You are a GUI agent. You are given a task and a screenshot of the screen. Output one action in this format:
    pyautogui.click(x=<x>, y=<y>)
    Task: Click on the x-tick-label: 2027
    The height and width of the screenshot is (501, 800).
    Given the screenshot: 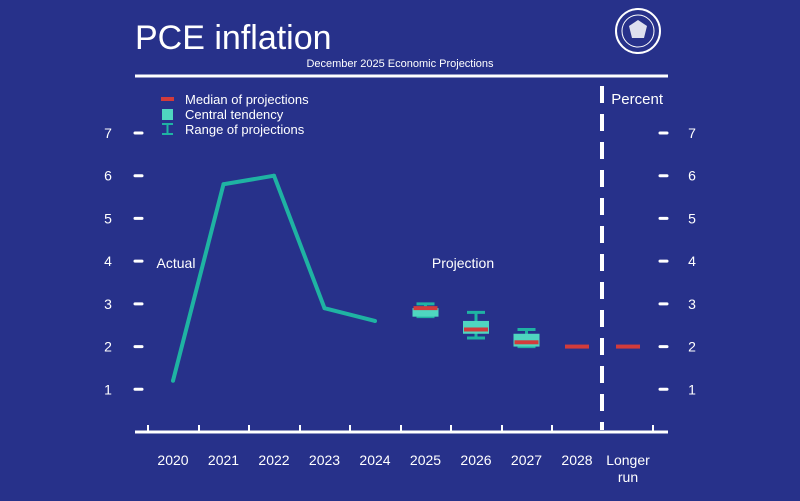 What is the action you would take?
    pyautogui.click(x=526, y=460)
    